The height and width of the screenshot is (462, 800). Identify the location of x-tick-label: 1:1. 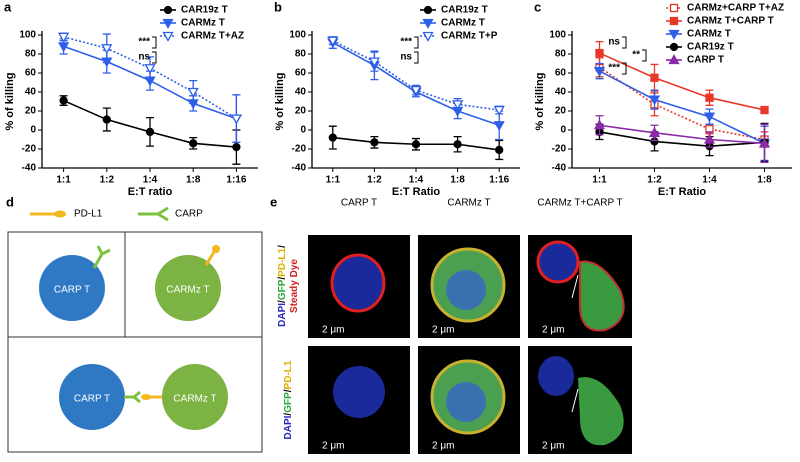
(333, 180).